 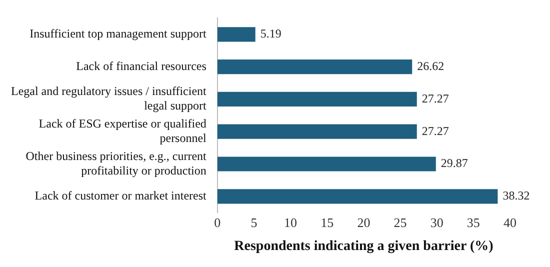 What do you see at coordinates (430, 65) in the screenshot?
I see `data-label: 26.62` at bounding box center [430, 65].